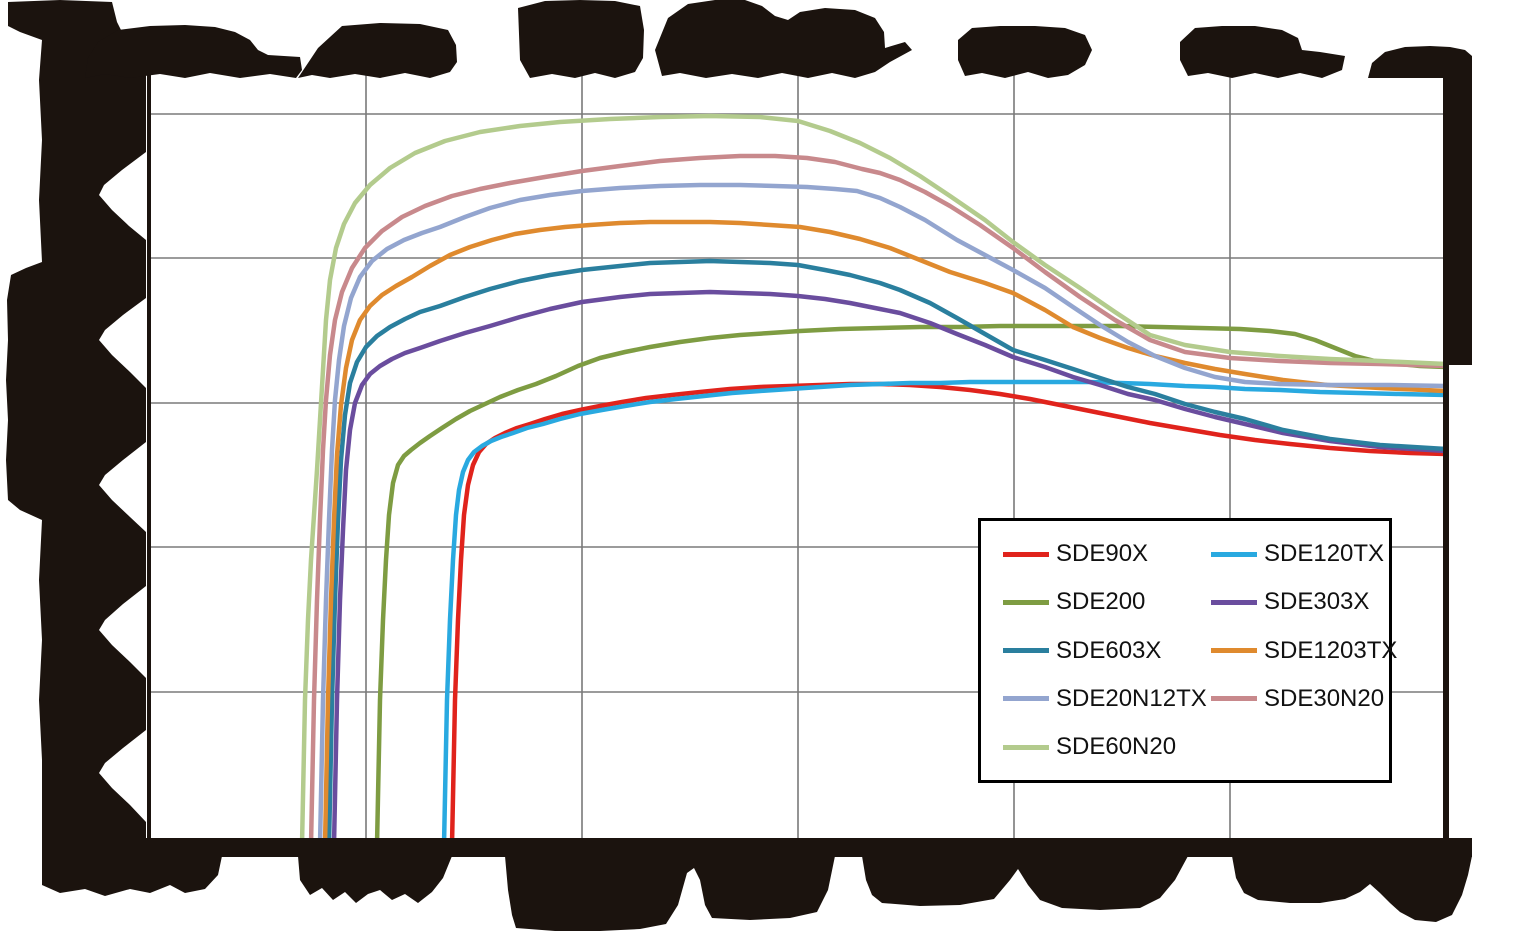 The height and width of the screenshot is (933, 1540). What do you see at coordinates (1026, 650) in the screenshot?
I see `legend-swatch-SDE603X` at bounding box center [1026, 650].